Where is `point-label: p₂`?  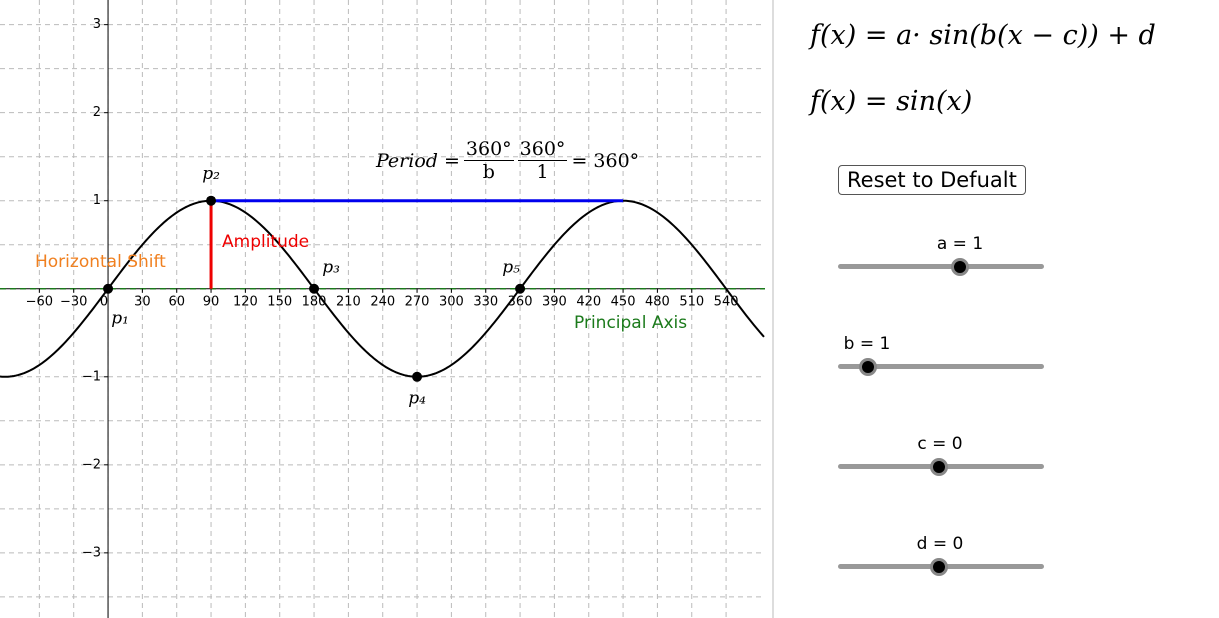 point-label: p₂ is located at coordinates (211, 174).